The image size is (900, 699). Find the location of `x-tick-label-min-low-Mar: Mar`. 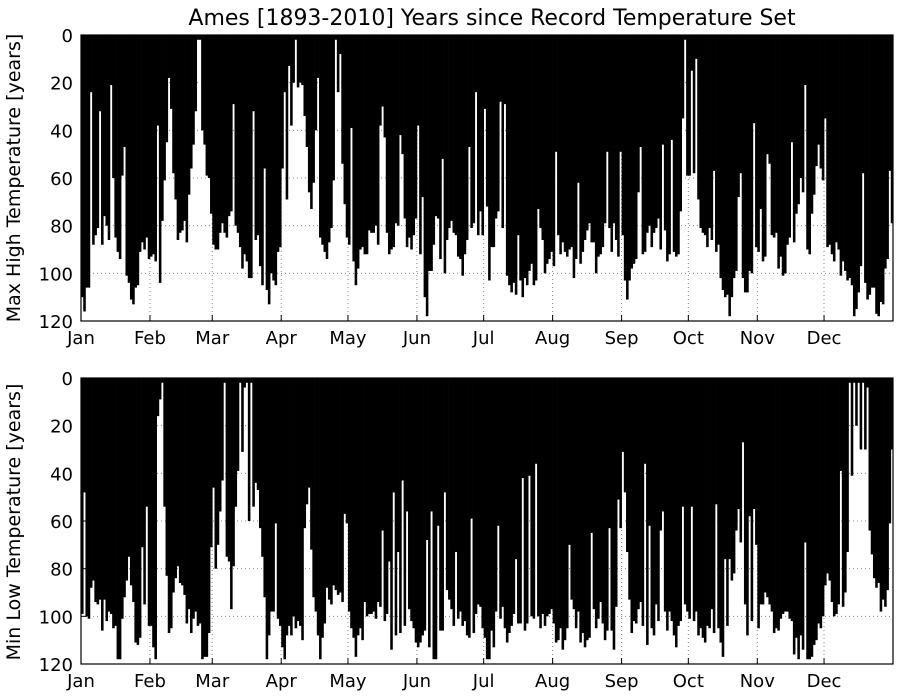

x-tick-label-min-low-Mar: Mar is located at coordinates (212, 681).